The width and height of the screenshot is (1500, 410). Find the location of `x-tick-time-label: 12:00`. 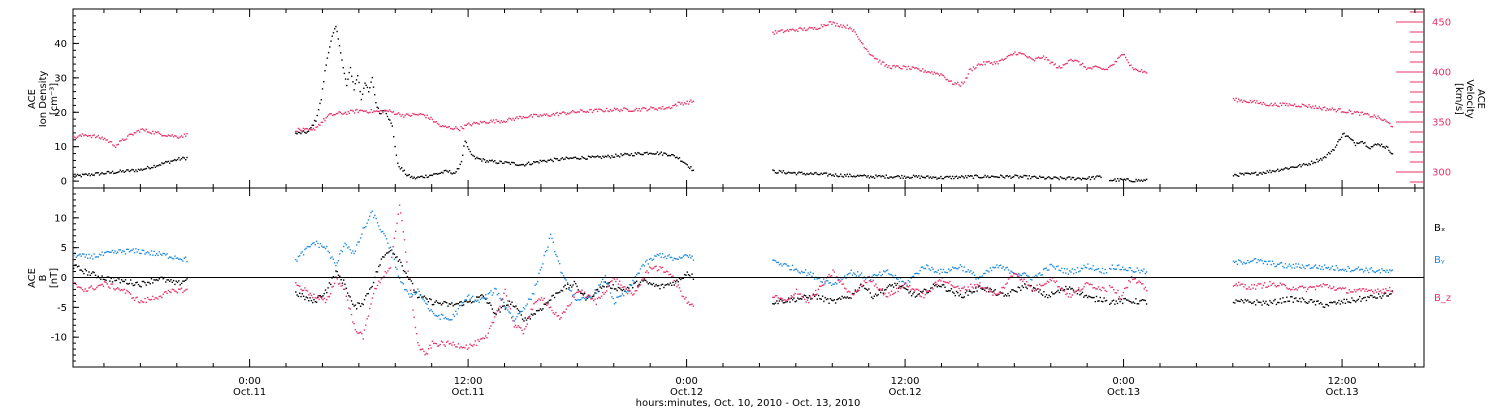

x-tick-time-label: 12:00 is located at coordinates (1342, 381).